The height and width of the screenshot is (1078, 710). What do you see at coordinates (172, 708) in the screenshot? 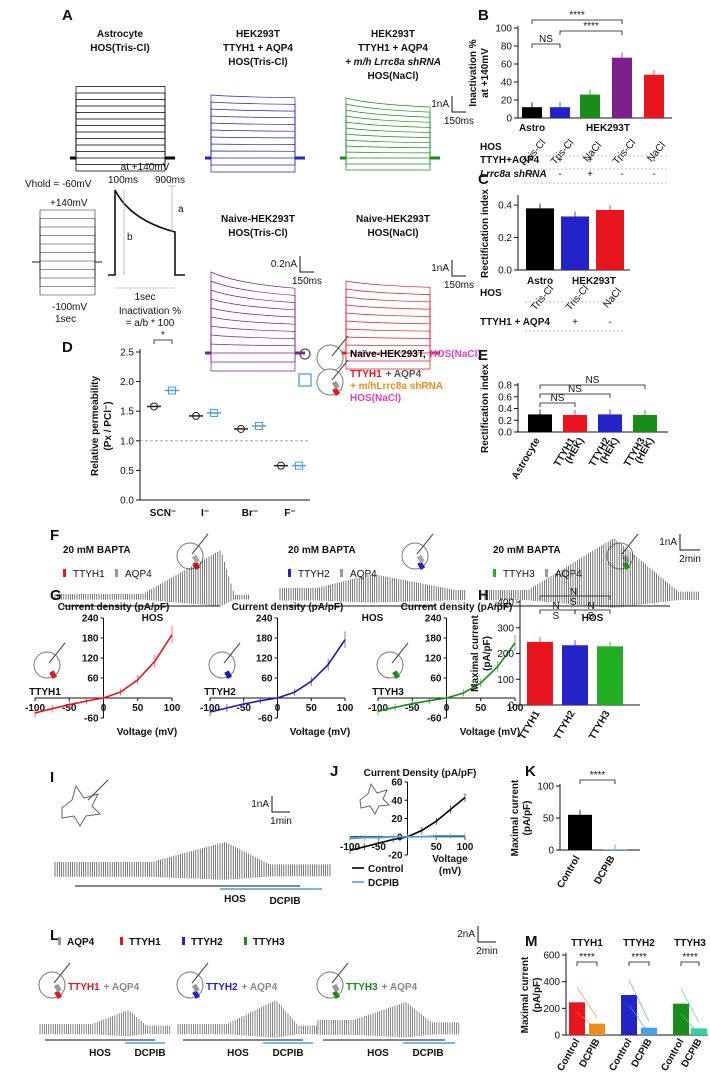
I see `x-tick-label: 100` at bounding box center [172, 708].